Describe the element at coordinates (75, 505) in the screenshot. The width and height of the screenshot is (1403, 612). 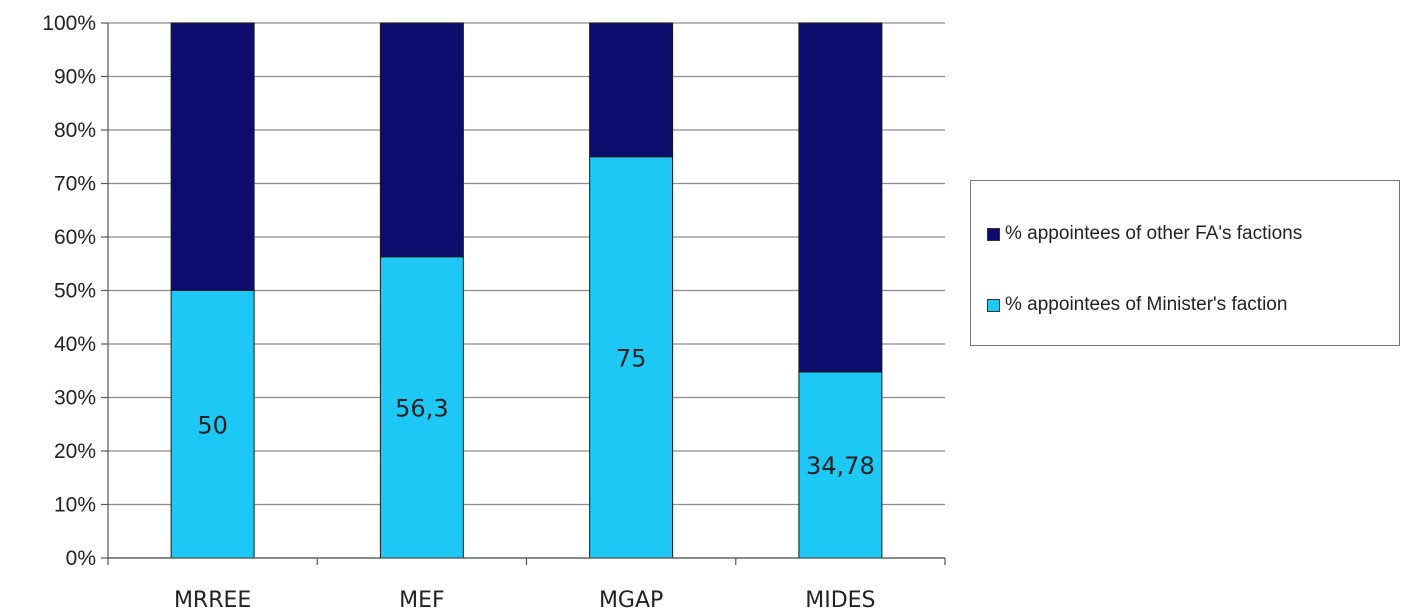
I see `y-tick-label: 10%` at that location.